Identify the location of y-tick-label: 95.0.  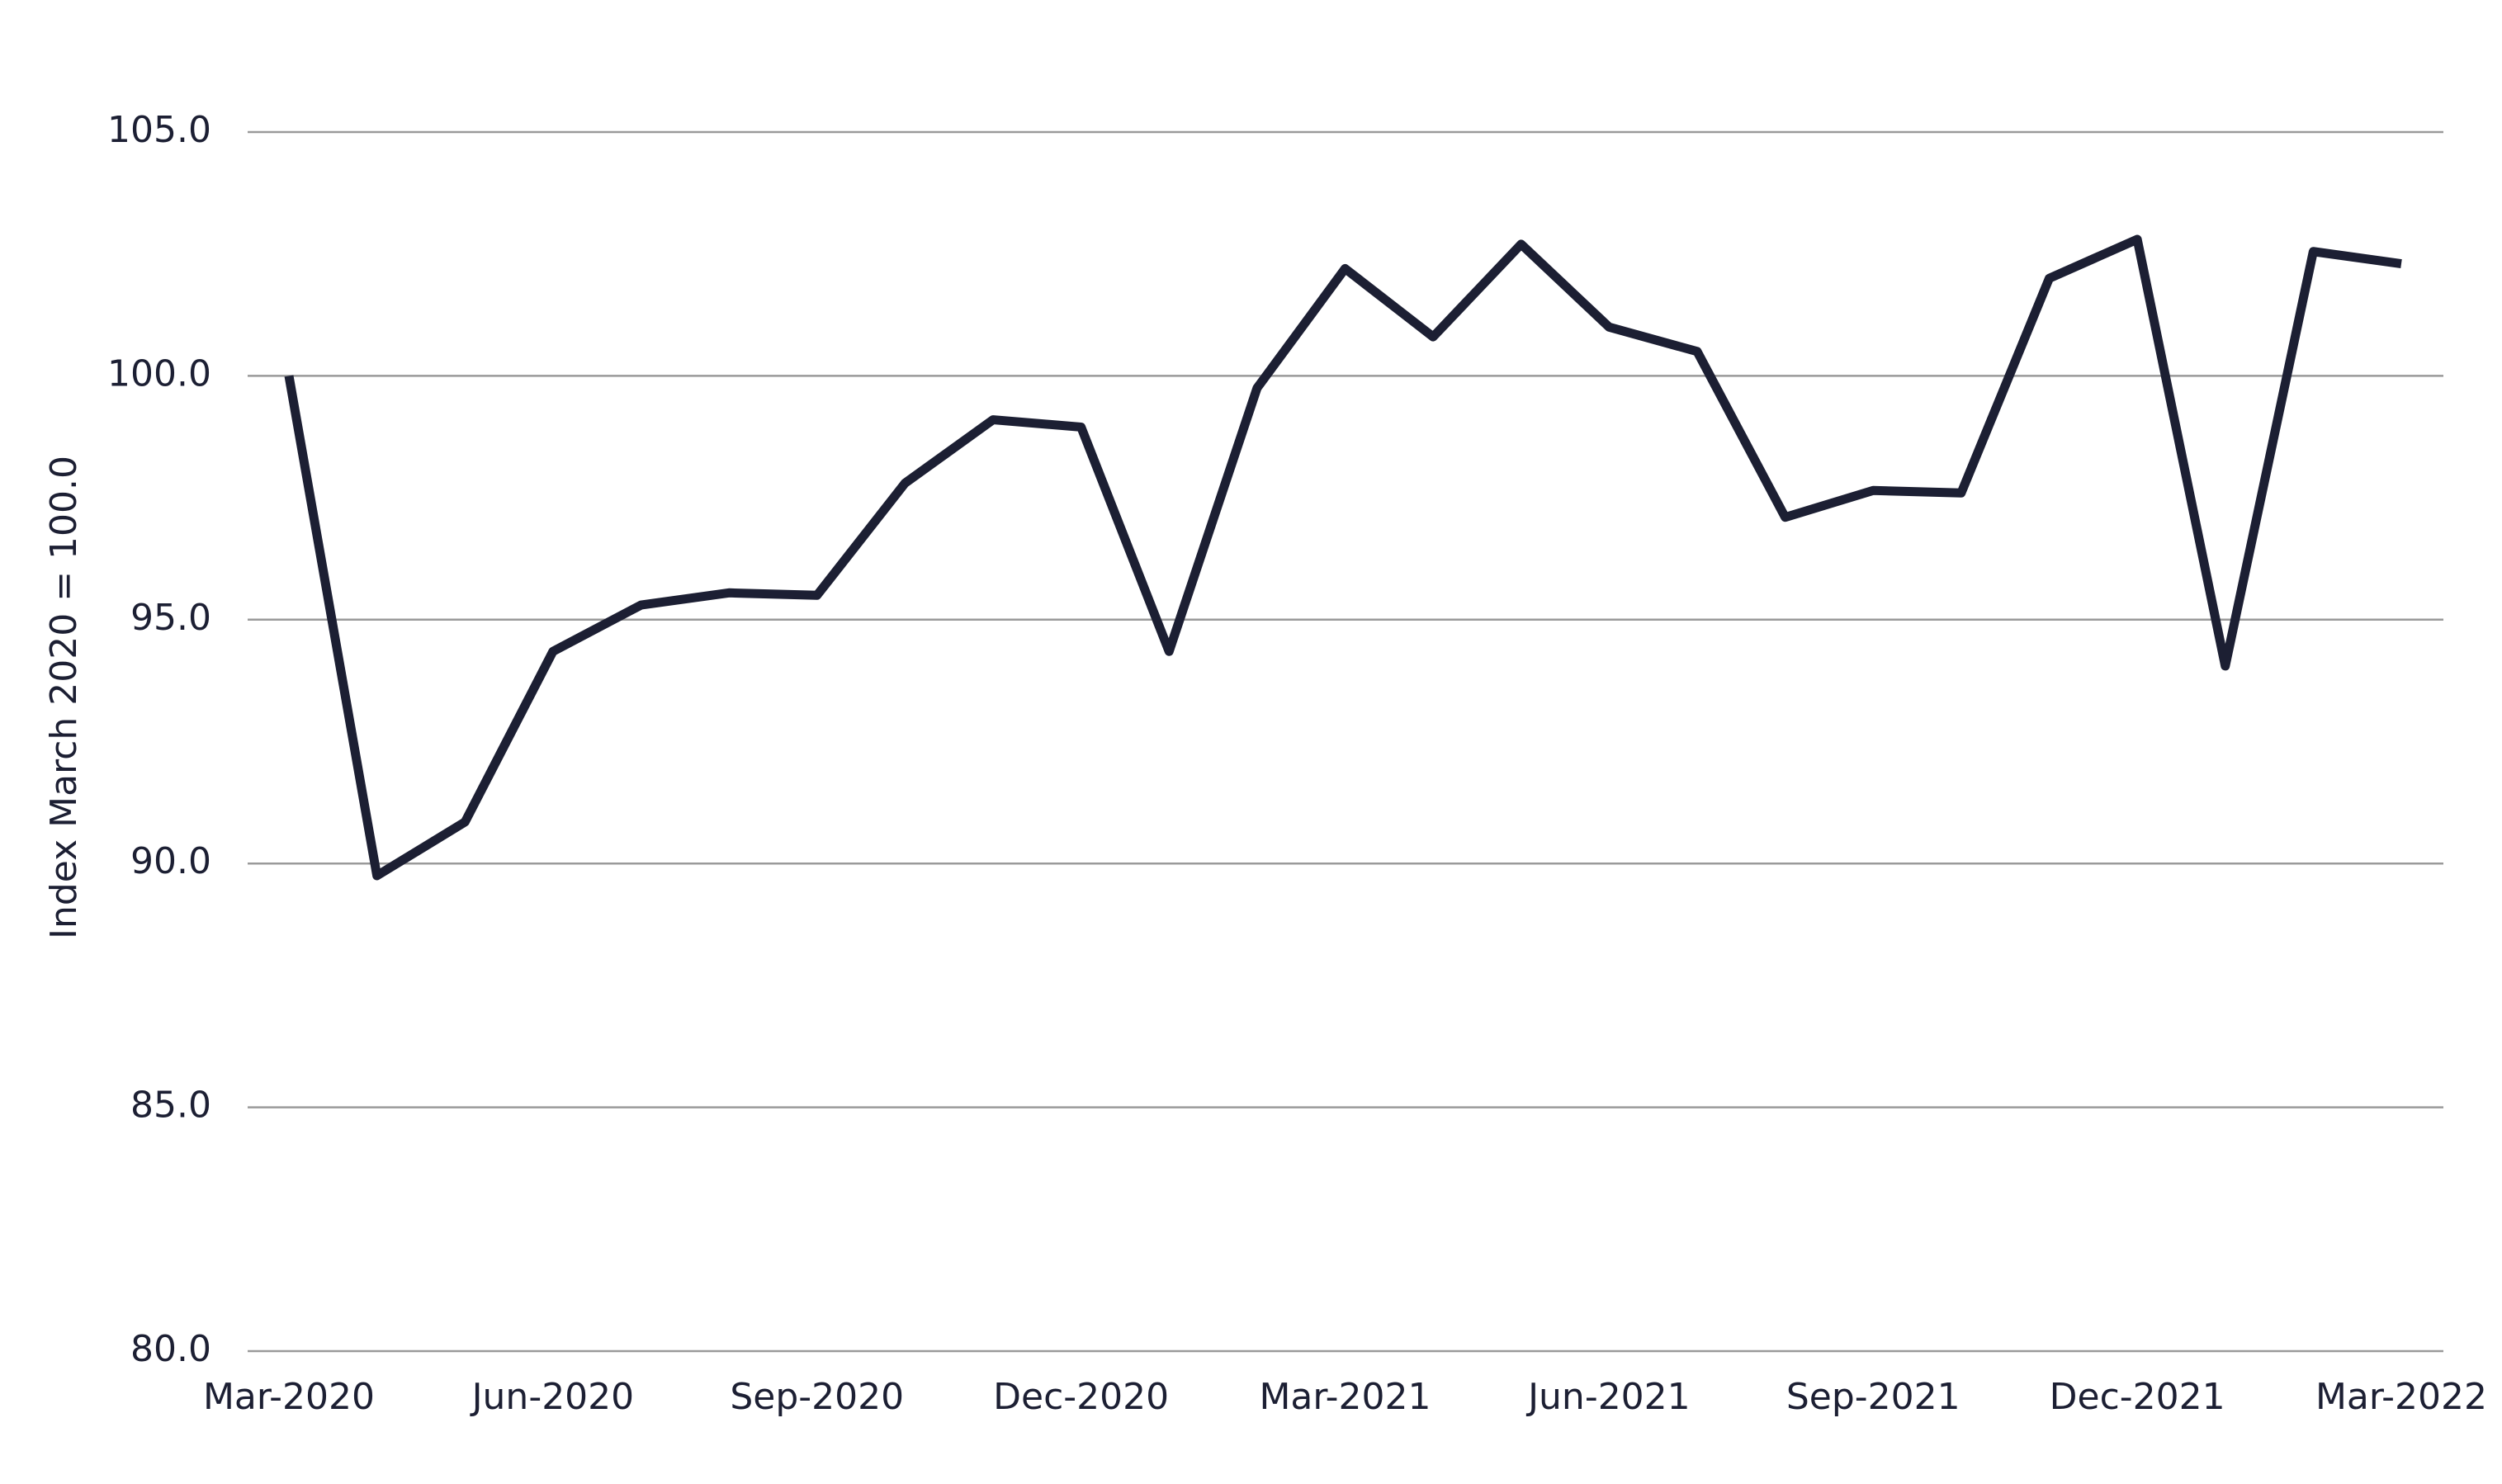
(170, 618).